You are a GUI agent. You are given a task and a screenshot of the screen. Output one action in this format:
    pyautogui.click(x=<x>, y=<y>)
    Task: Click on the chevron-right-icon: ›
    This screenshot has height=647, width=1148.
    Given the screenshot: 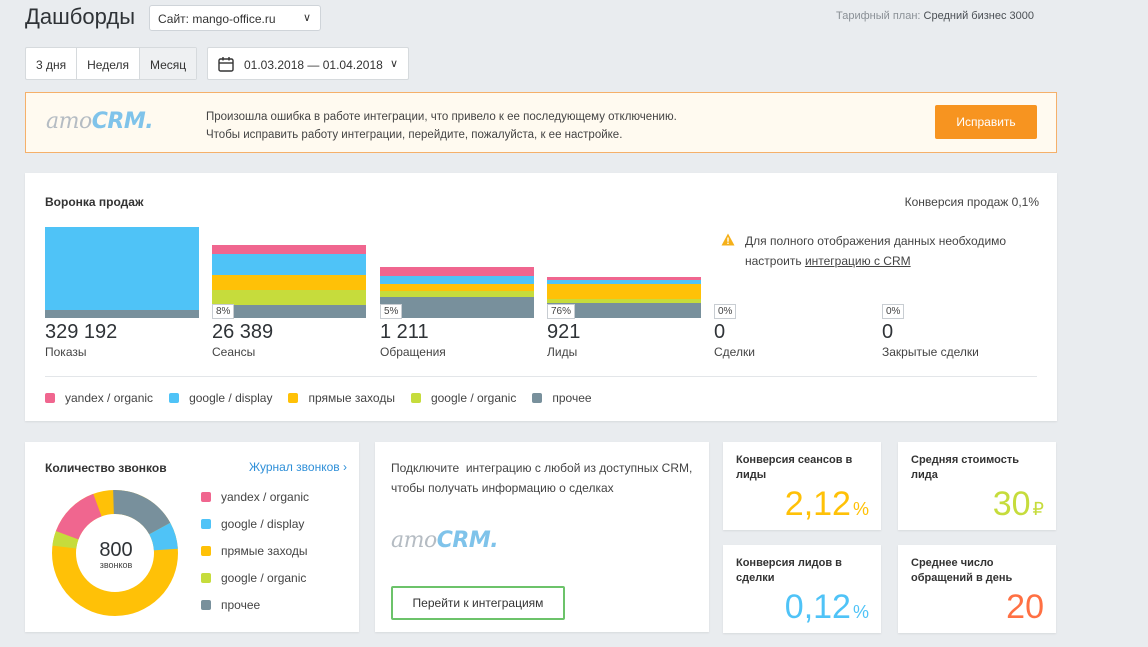 What is the action you would take?
    pyautogui.click(x=345, y=467)
    